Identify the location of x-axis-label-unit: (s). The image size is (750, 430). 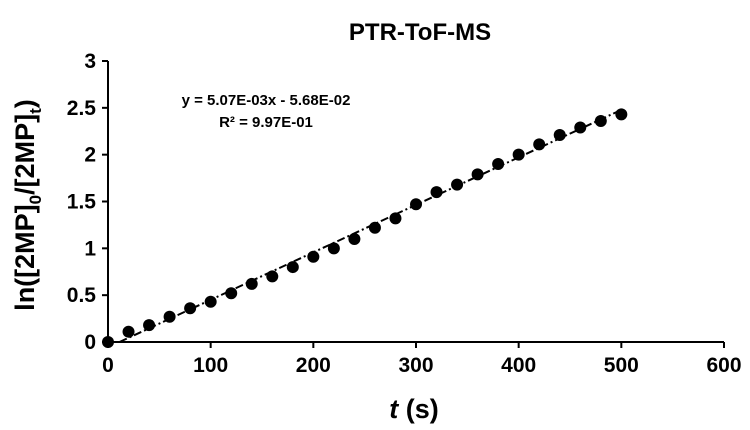
(418, 409).